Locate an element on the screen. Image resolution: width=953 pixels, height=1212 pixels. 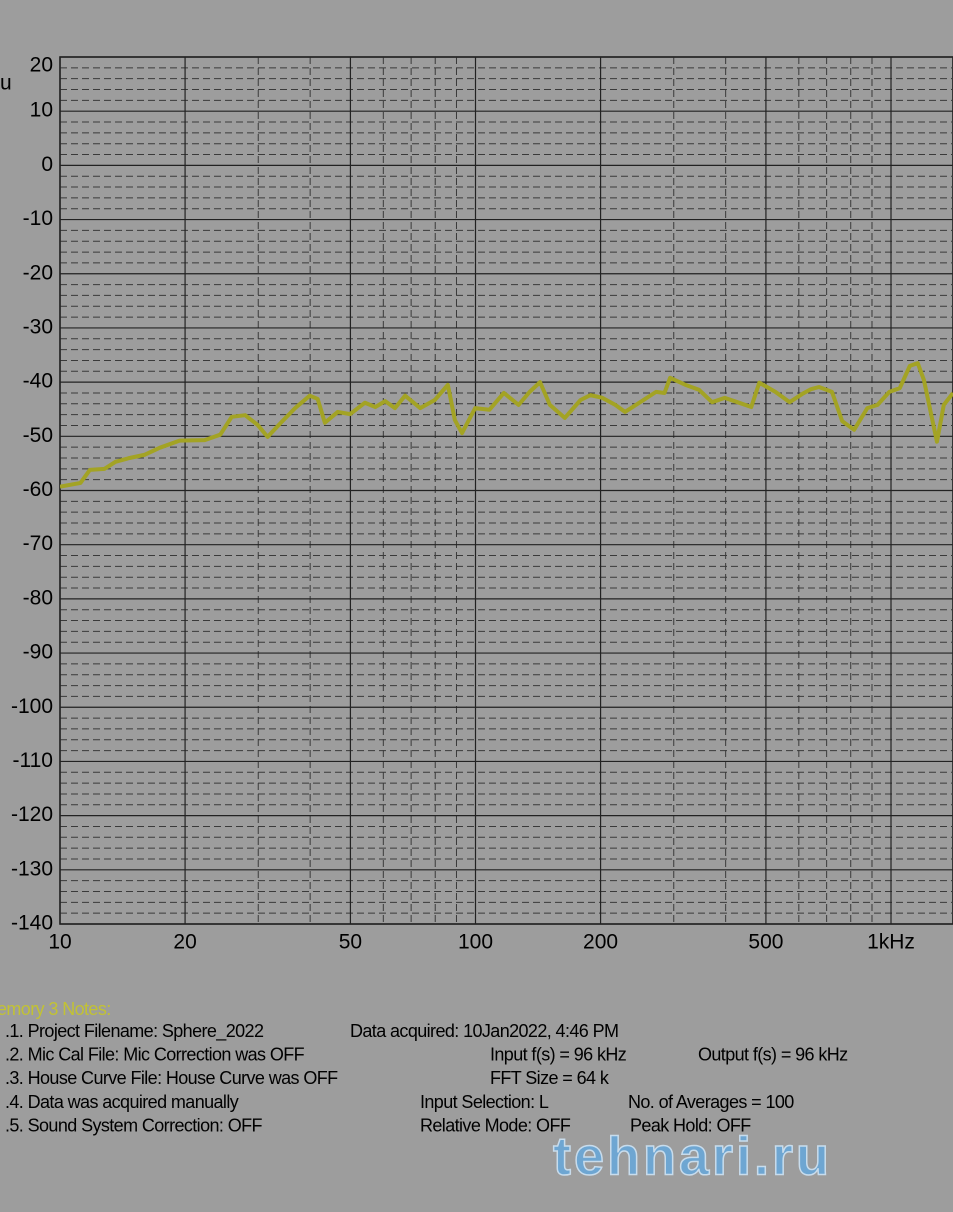
x-tick-label: 10 is located at coordinates (59, 942).